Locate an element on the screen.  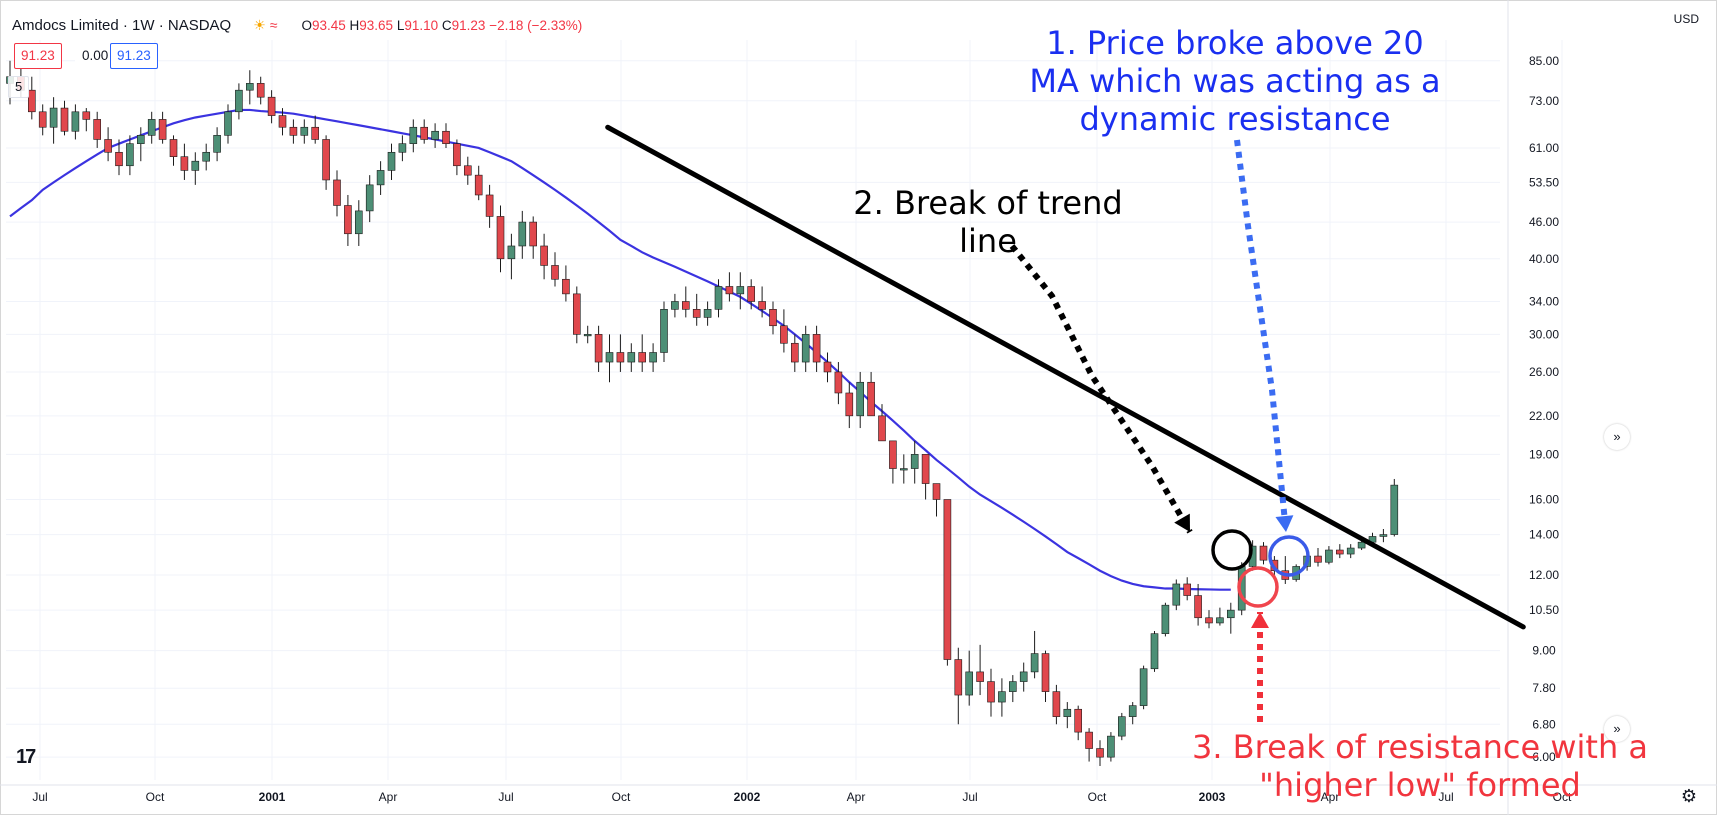
price-tick-label: 40.00 is located at coordinates (1544, 259).